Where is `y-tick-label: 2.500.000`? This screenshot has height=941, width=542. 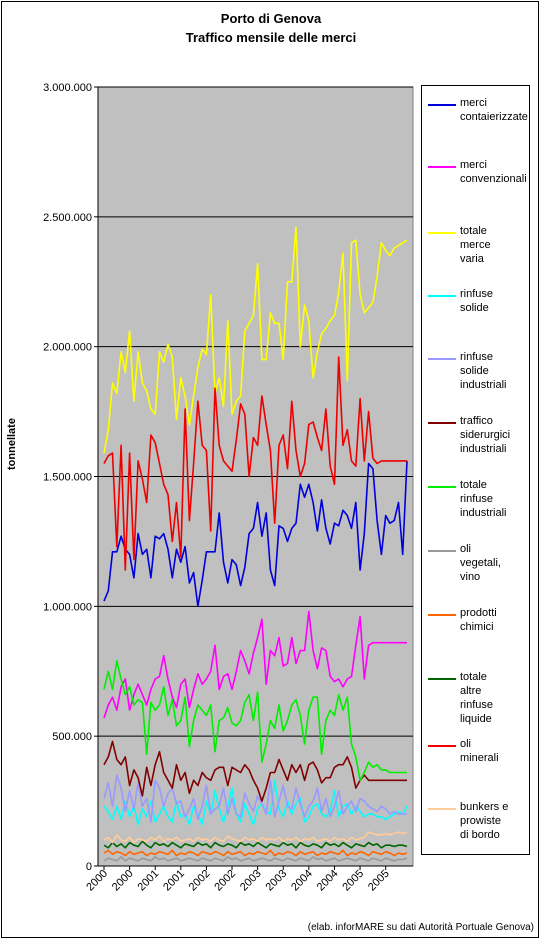 y-tick-label: 2.500.000 is located at coordinates (67, 218).